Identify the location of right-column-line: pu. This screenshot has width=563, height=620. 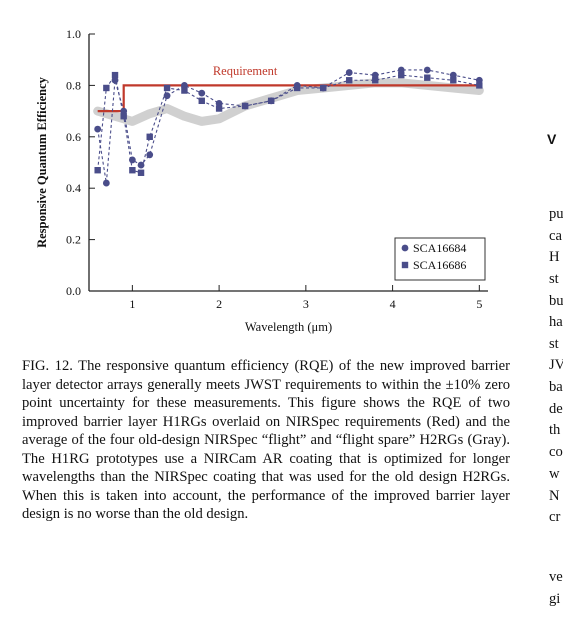
(556, 214).